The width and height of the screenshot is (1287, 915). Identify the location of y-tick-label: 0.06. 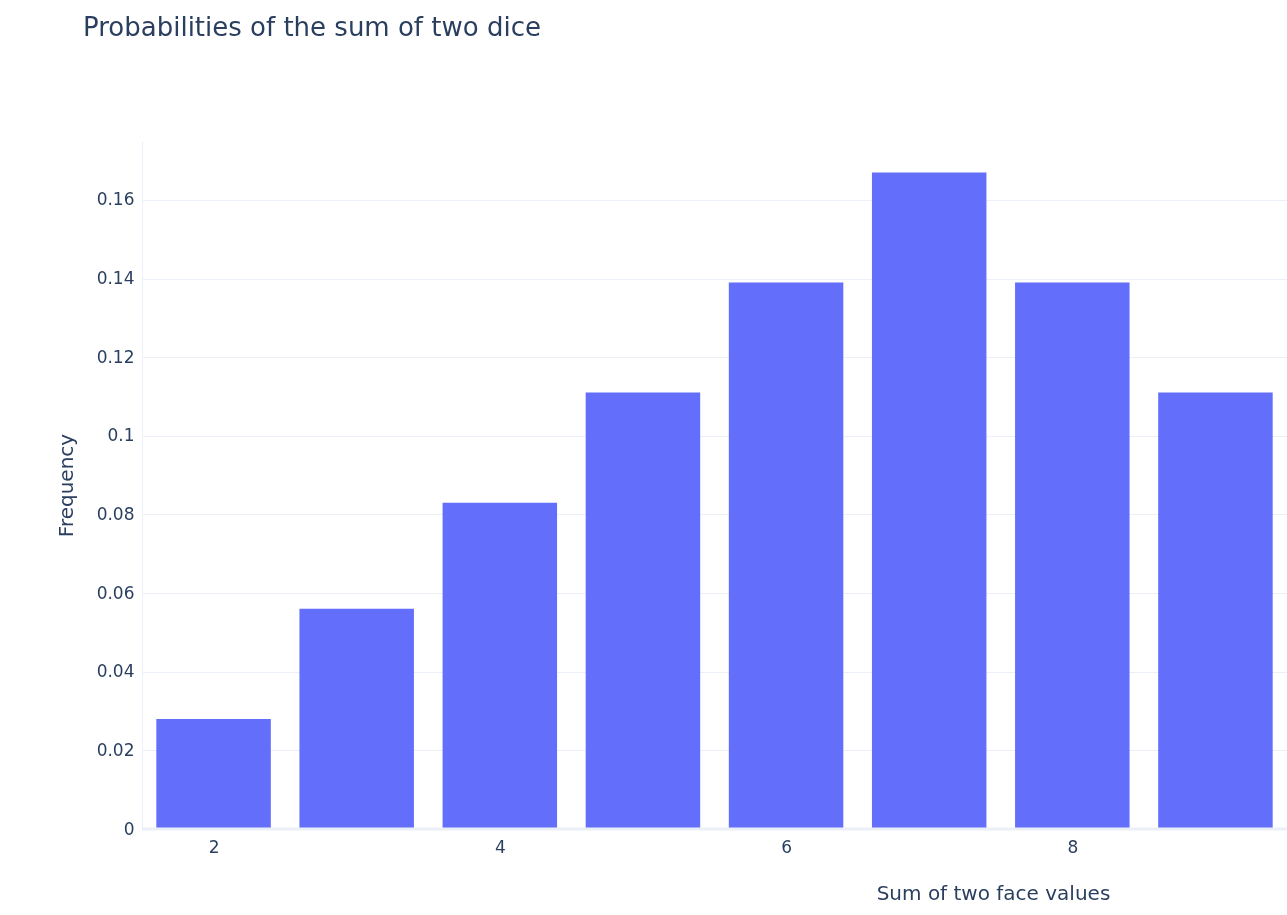
(115, 592).